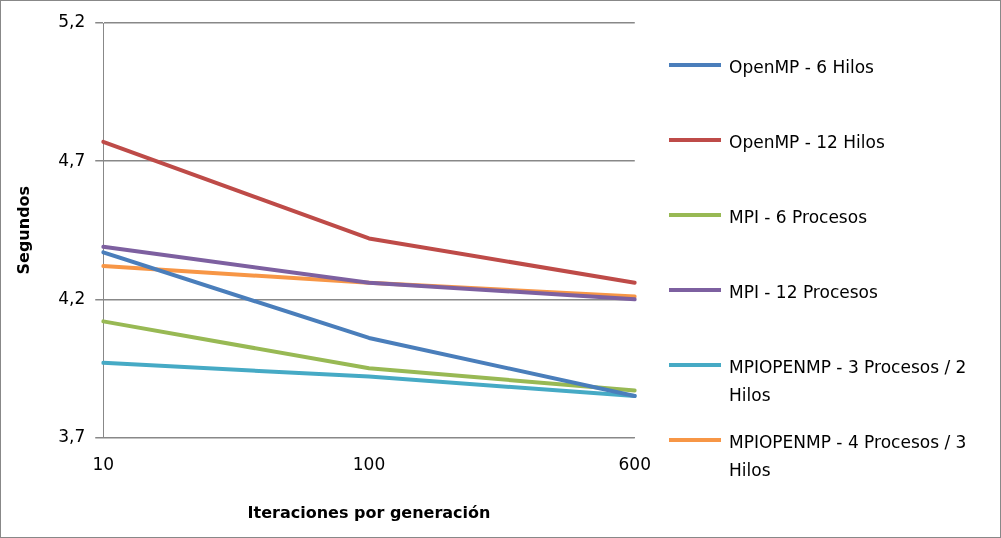  What do you see at coordinates (801, 67) in the screenshot?
I see `legend-label: OpenMP - 6 Hilos` at bounding box center [801, 67].